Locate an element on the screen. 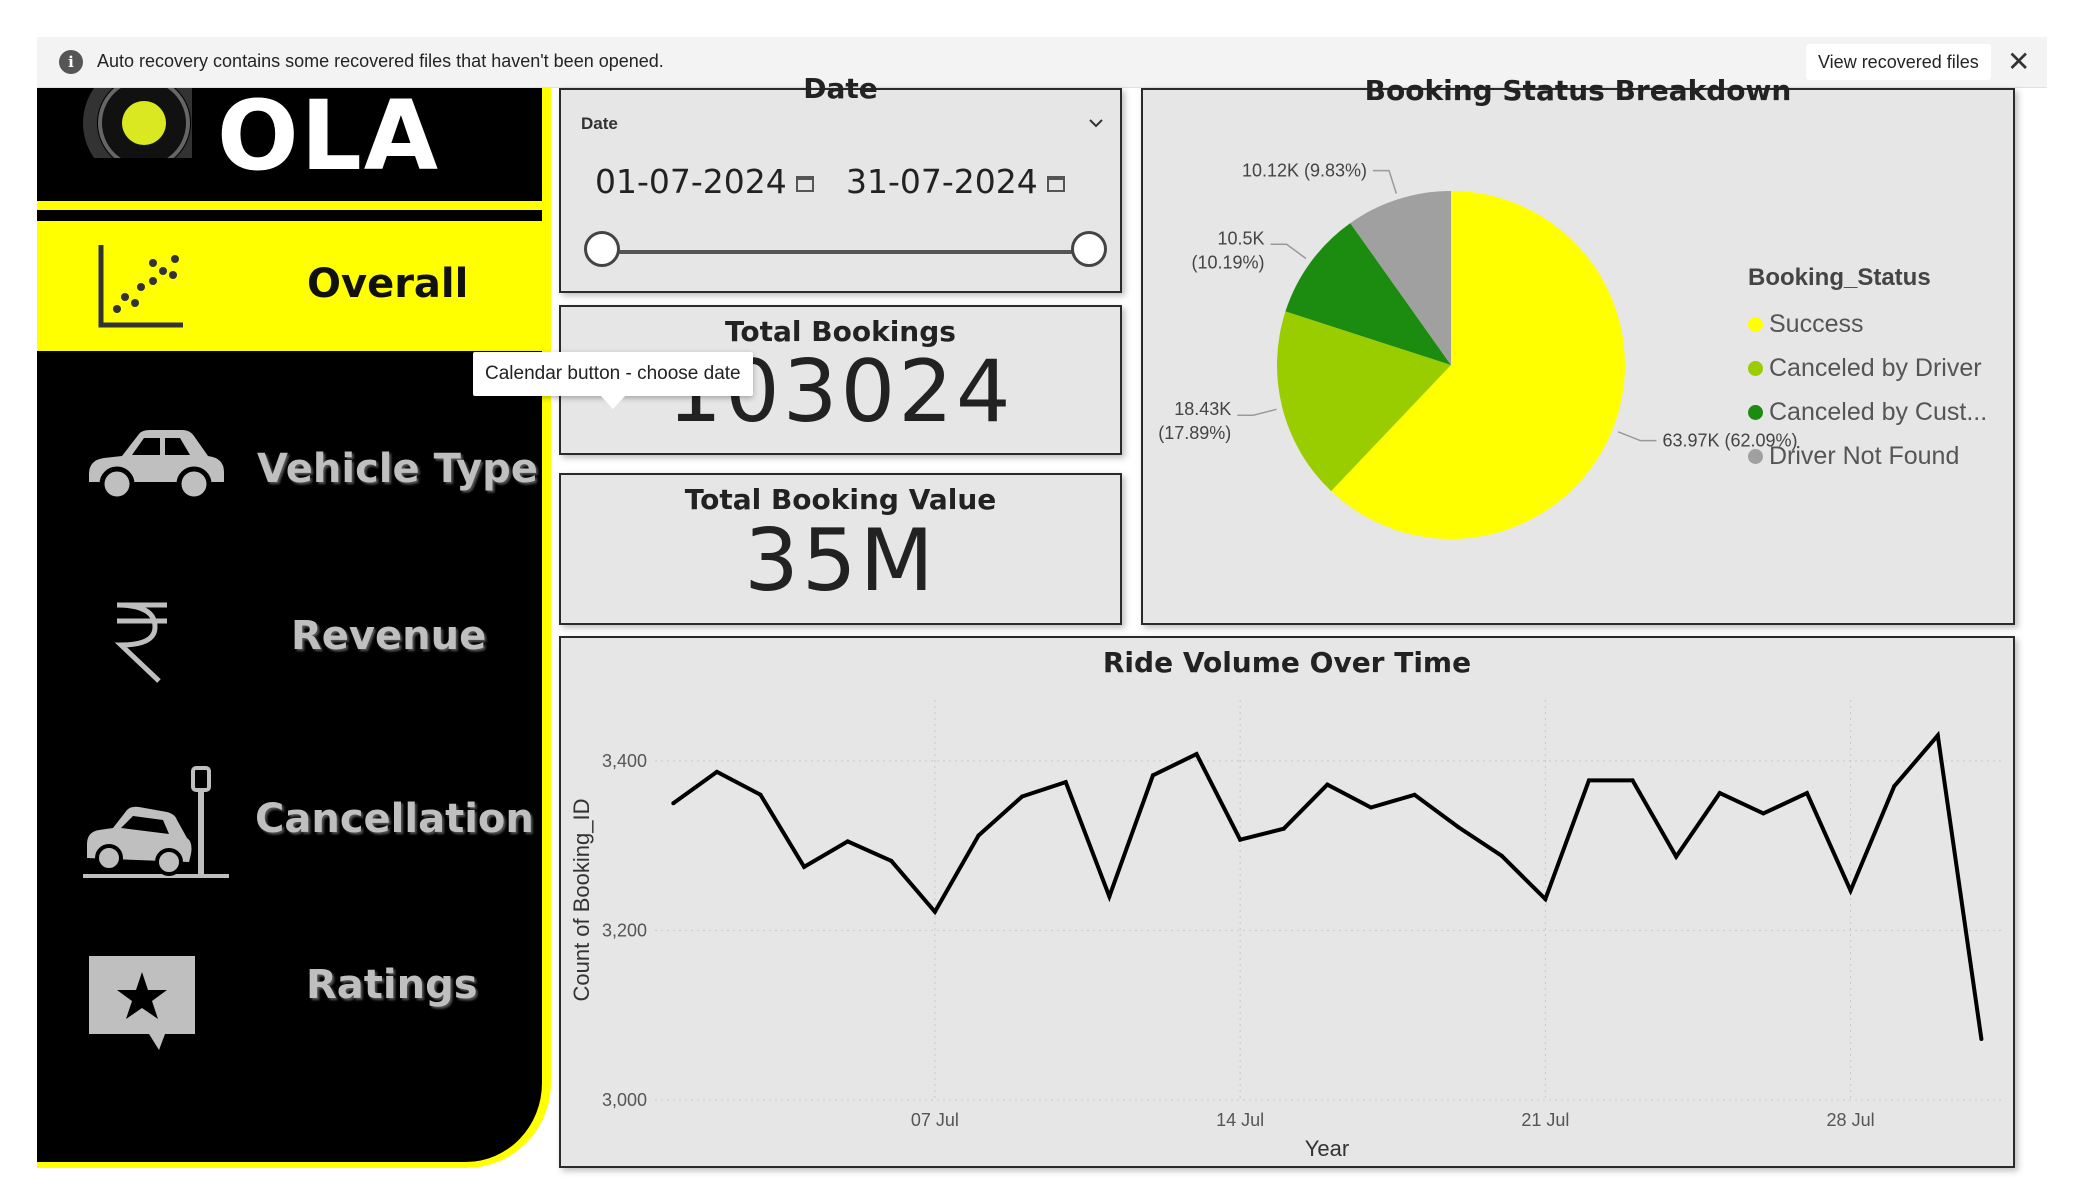 The width and height of the screenshot is (2075, 1200). nav-label-ratings: Ratings is located at coordinates (392, 985).